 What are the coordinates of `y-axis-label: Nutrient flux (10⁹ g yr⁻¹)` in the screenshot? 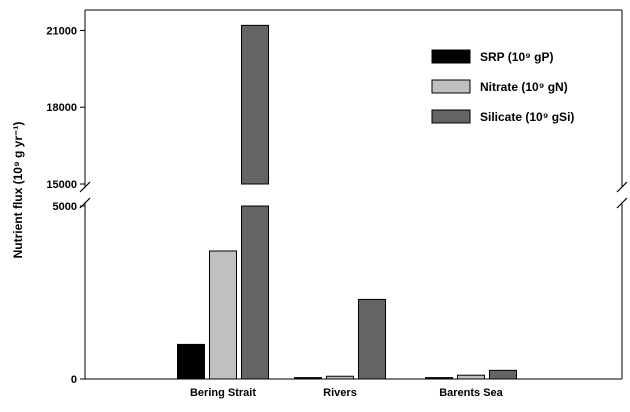 It's located at (18, 190).